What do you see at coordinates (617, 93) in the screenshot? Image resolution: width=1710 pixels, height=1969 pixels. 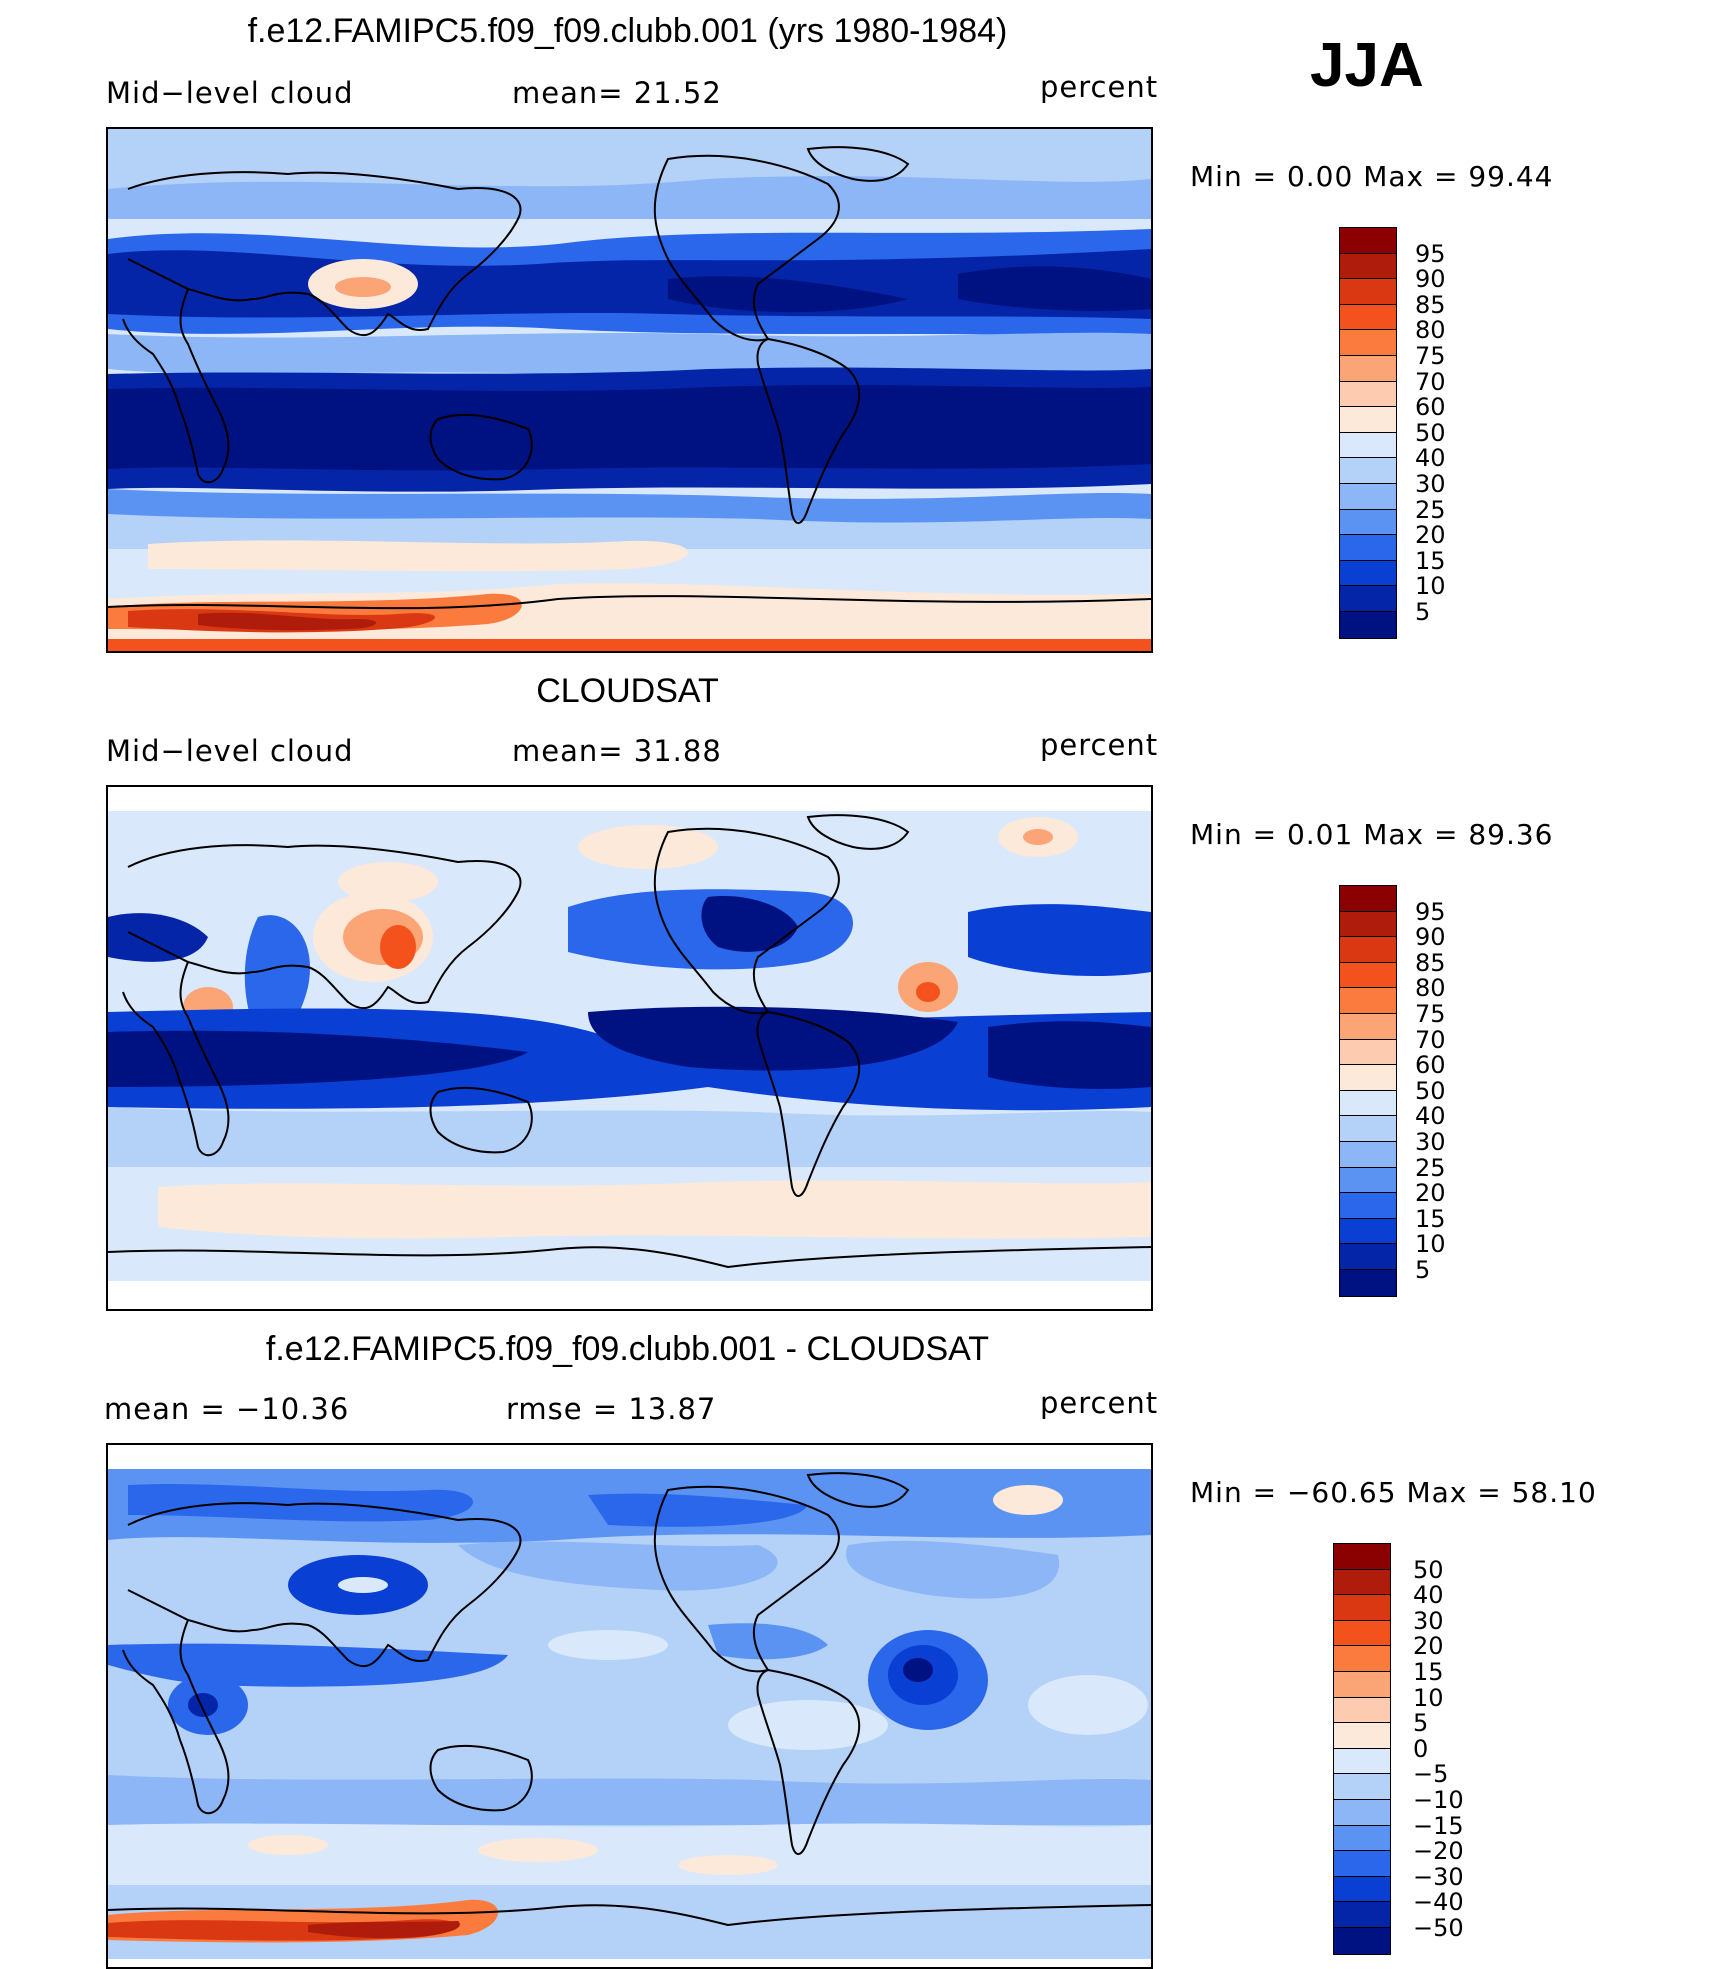 I see `panel-1-mean-label: mean= 21.52` at bounding box center [617, 93].